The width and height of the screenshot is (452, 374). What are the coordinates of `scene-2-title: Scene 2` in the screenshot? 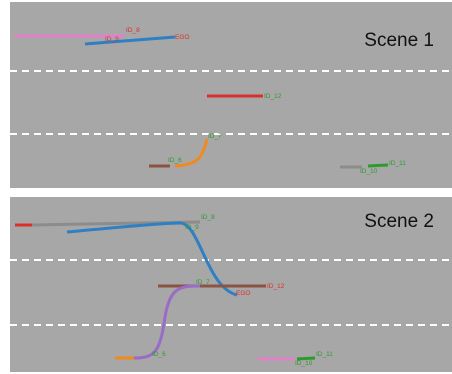 It's located at (399, 221).